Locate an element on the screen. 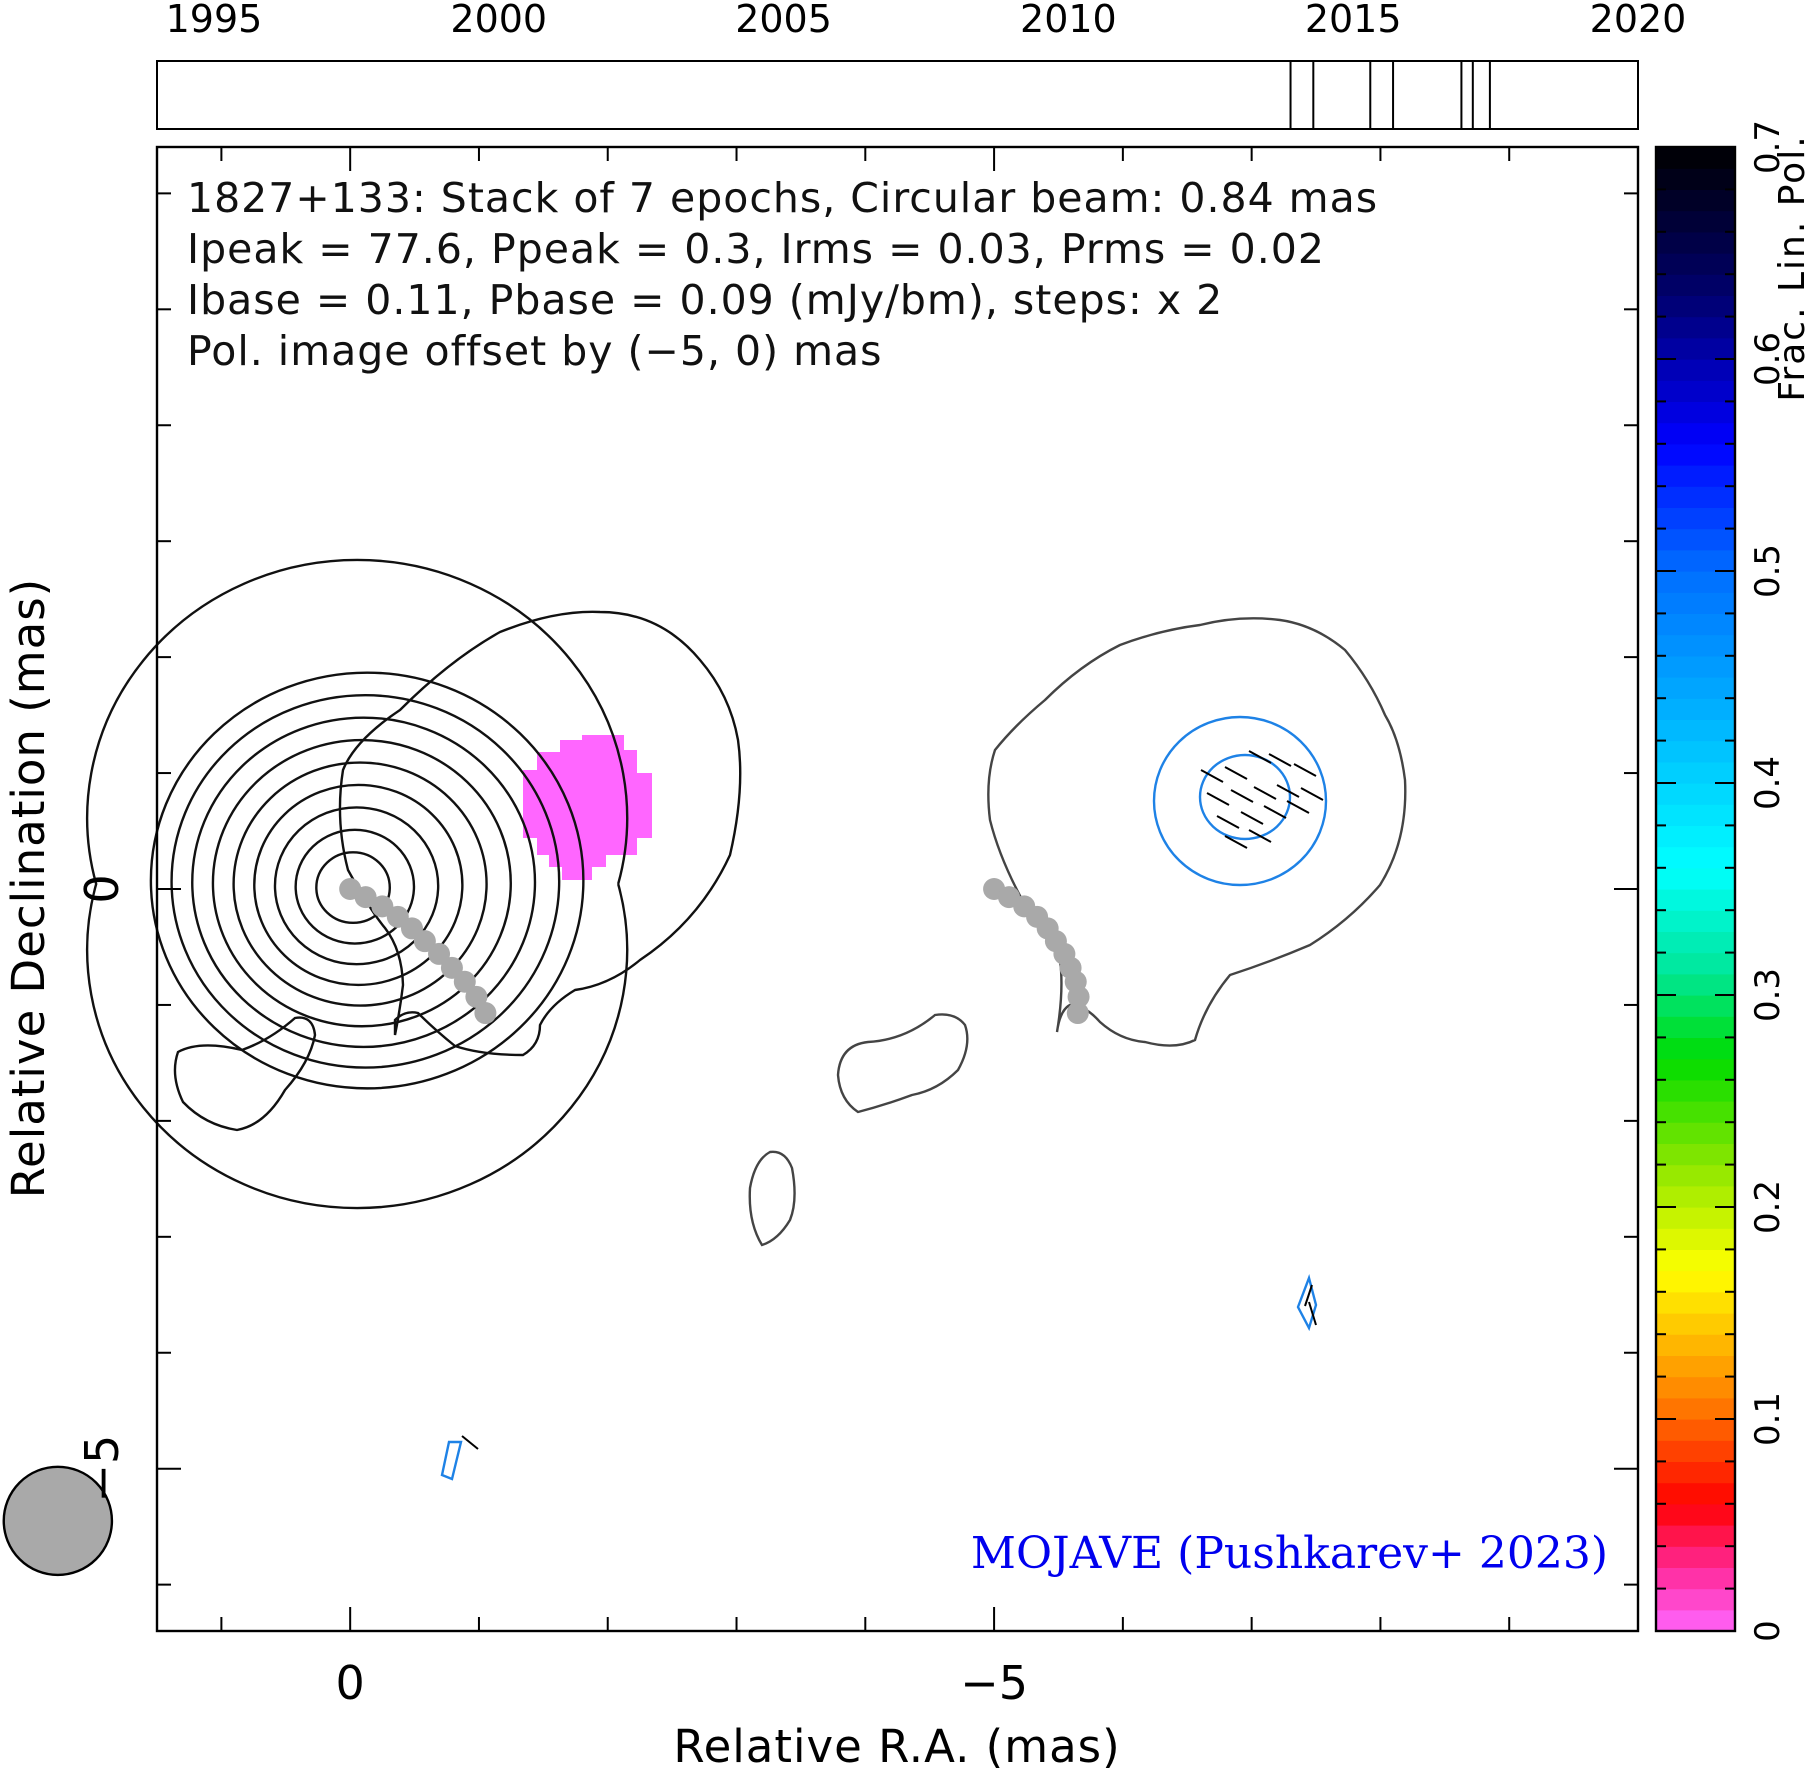 The height and width of the screenshot is (1778, 1819). y-axis-label: Relative Declination (mas) is located at coordinates (28, 888).